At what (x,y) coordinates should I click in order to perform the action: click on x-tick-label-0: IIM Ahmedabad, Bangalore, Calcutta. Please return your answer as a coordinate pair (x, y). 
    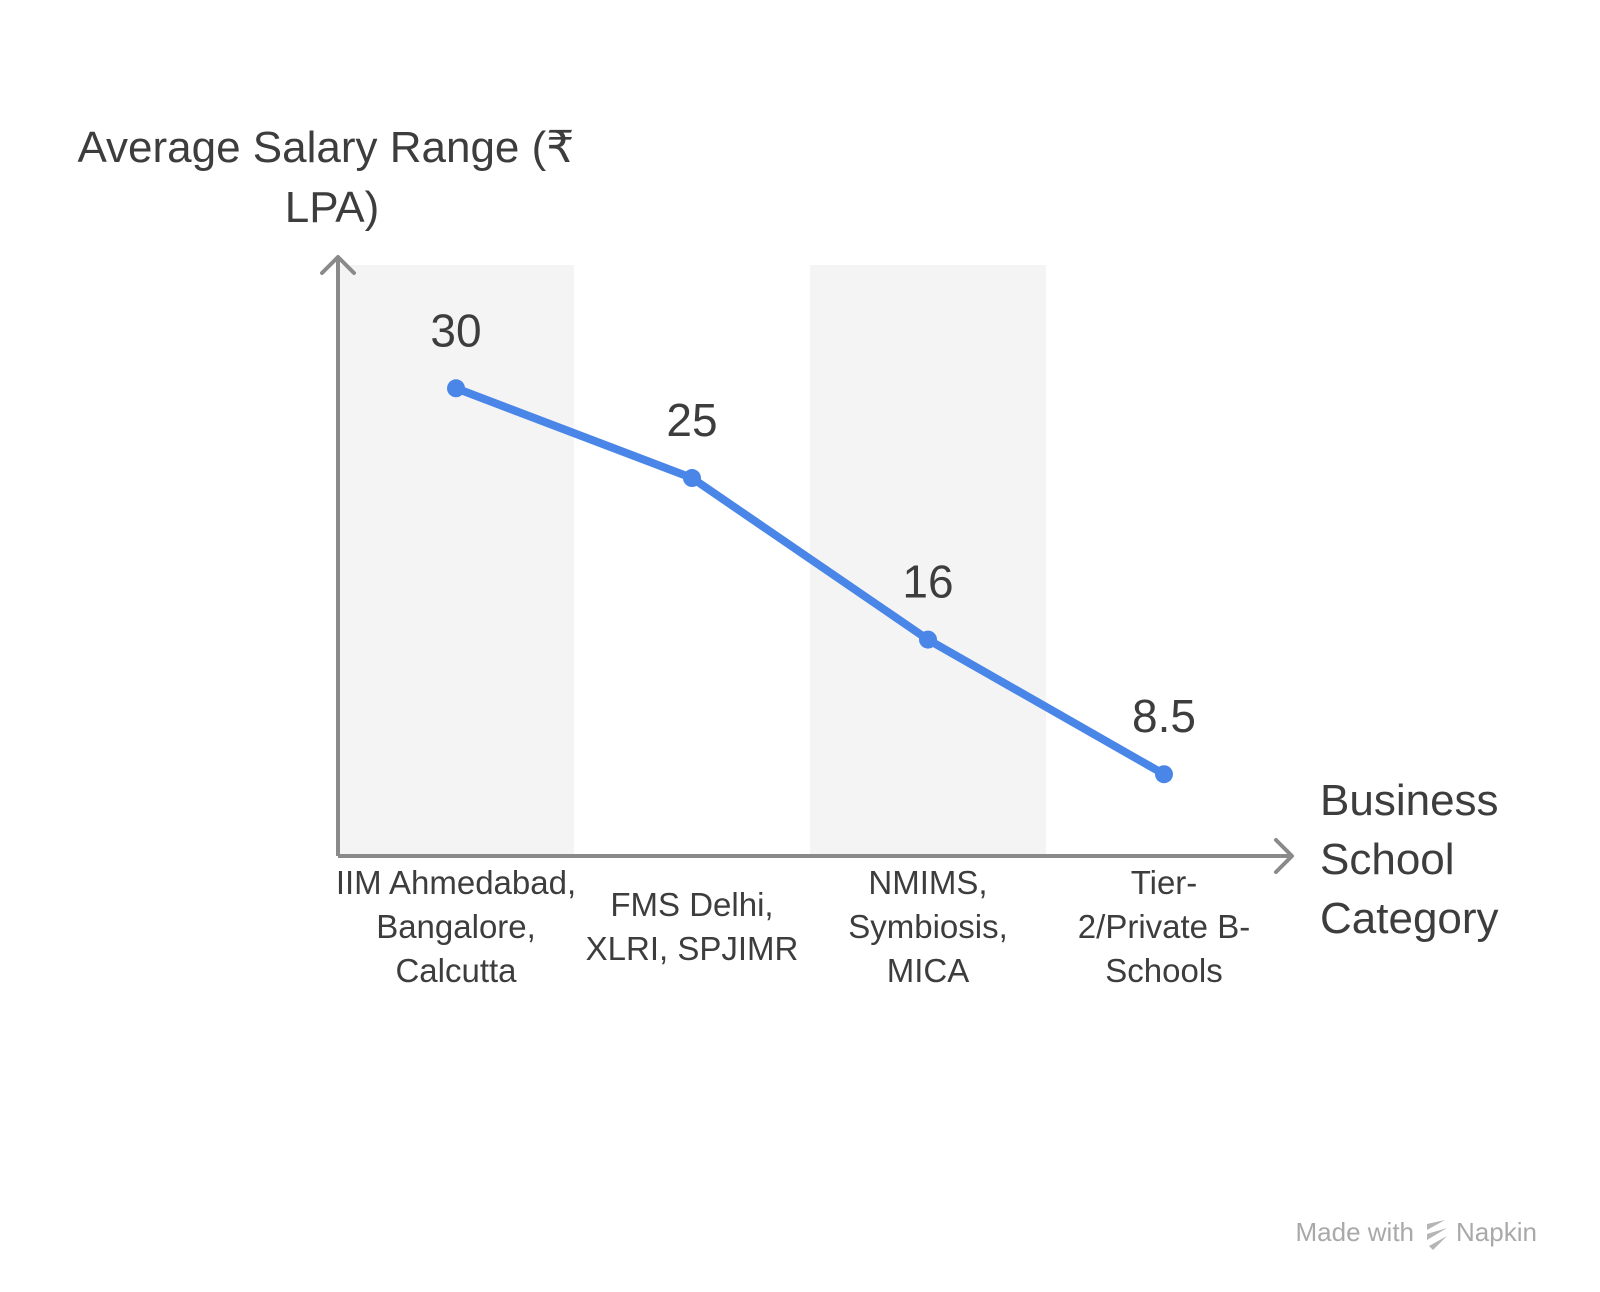
    Looking at the image, I should click on (456, 926).